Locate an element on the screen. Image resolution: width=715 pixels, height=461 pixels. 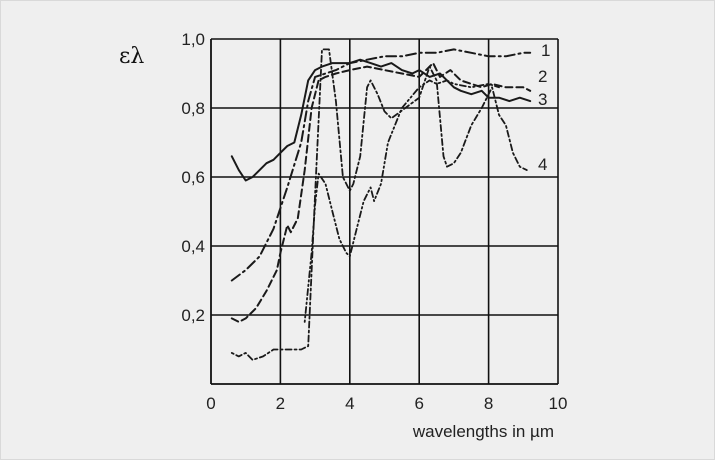
x-tick-labels: 0 2 4 6 8 10 is located at coordinates (386, 403).